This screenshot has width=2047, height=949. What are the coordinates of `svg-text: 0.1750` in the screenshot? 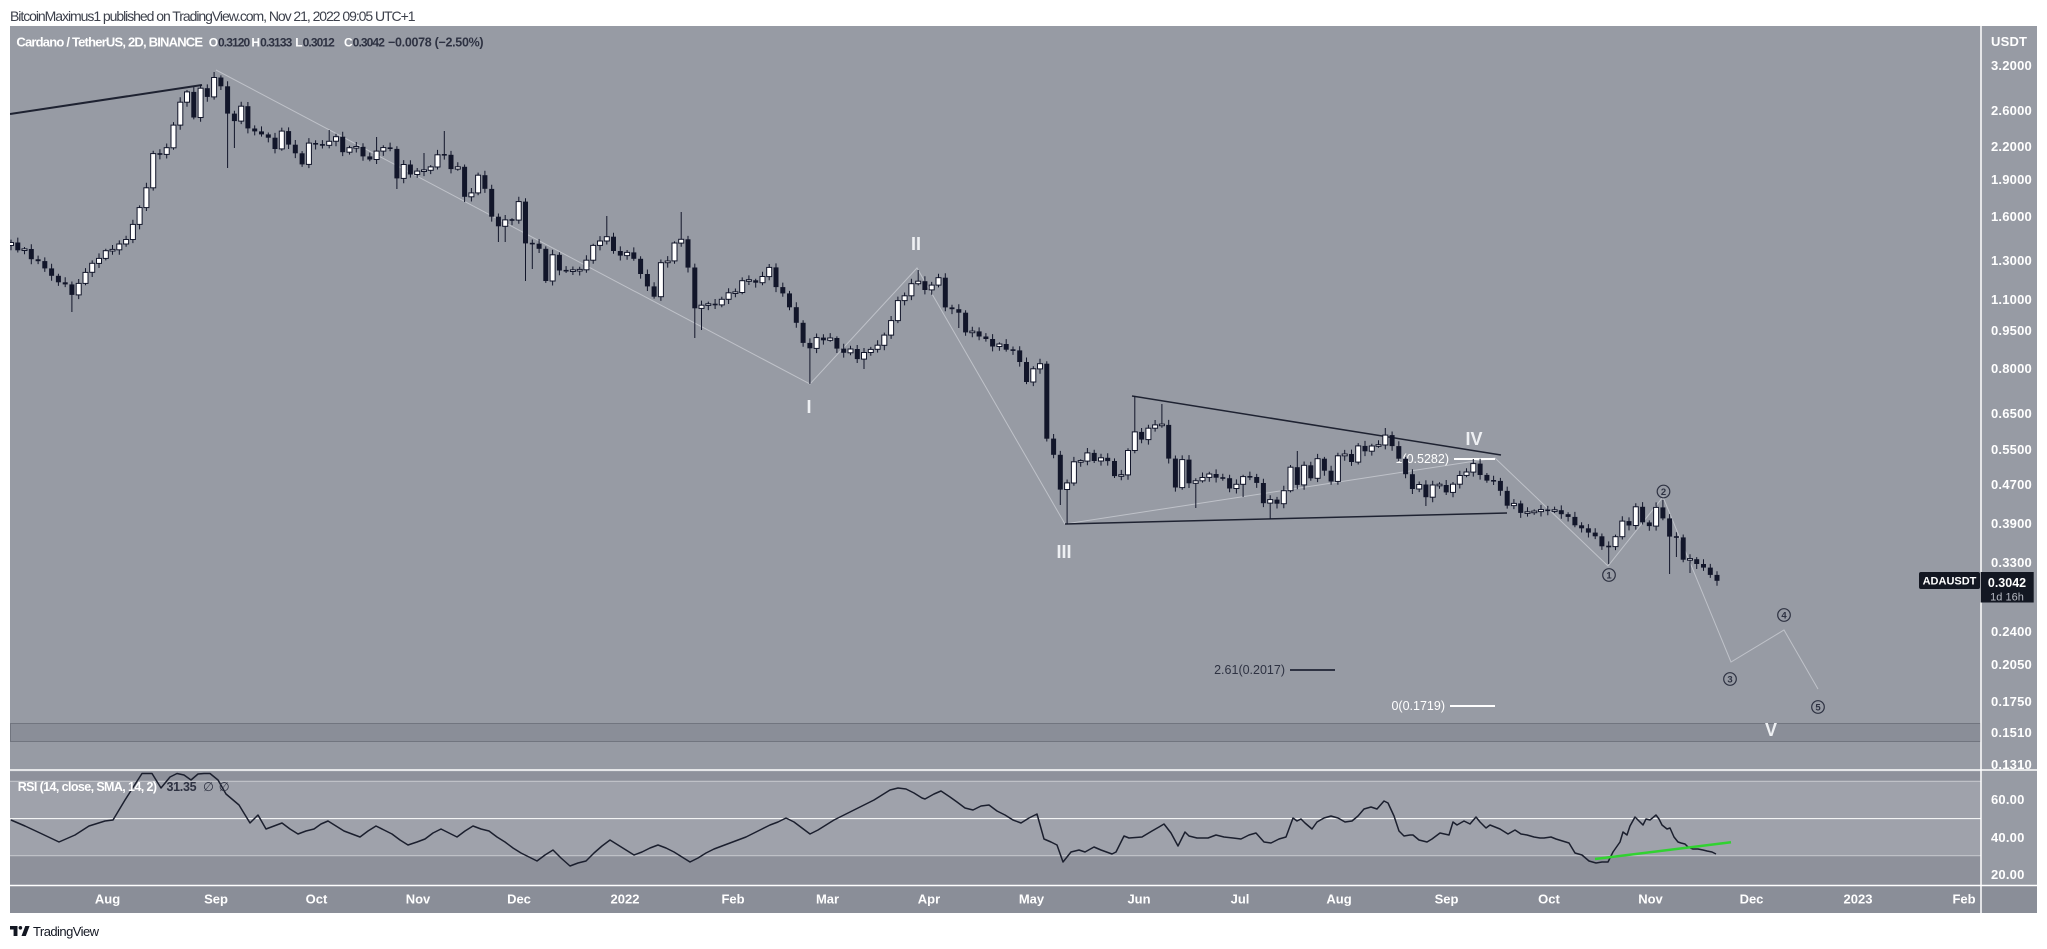 It's located at (2011, 701).